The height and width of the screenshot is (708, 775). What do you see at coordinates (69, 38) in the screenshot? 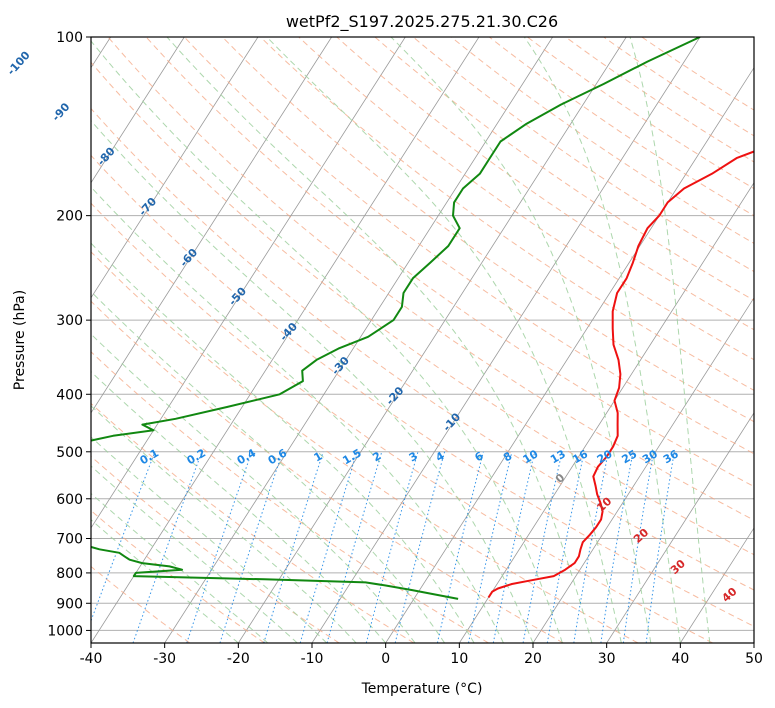
I see `y-tick-label: 100` at bounding box center [69, 38].